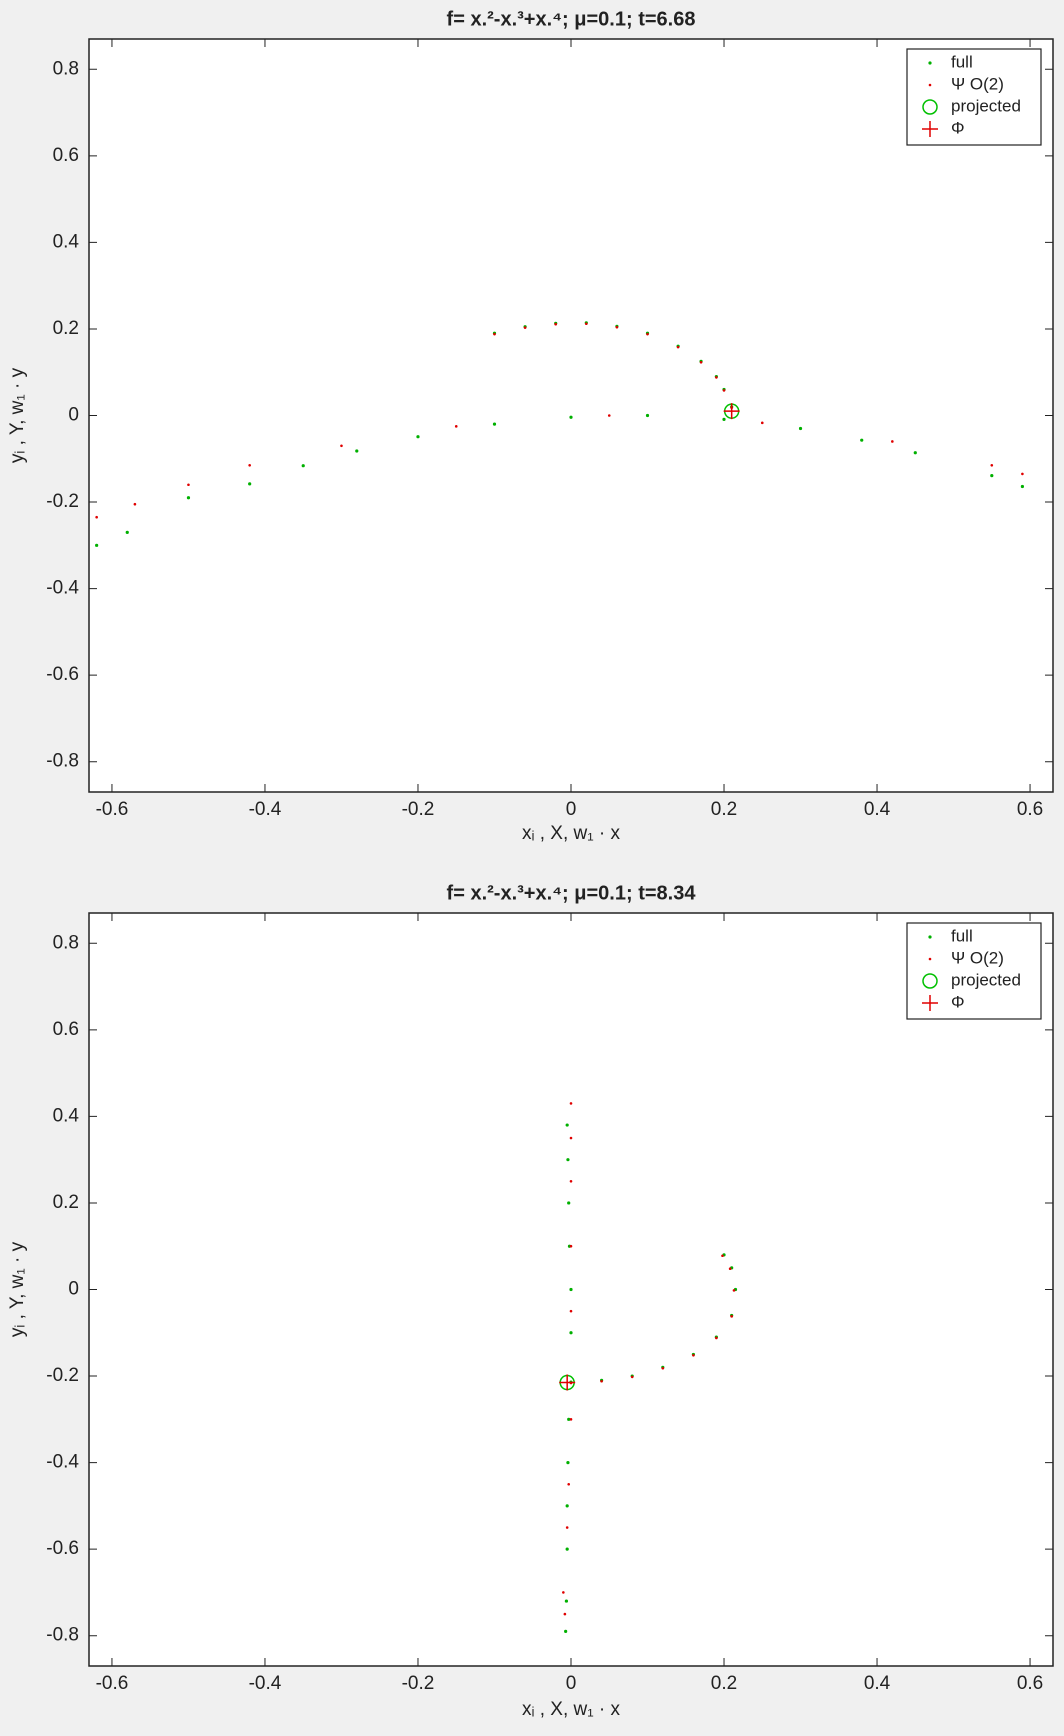 This screenshot has height=1736, width=1064. Describe the element at coordinates (572, 893) in the screenshot. I see `chart-title: f= x.²-x.³+x.⁴; μ=0.1; t=8.34` at that location.